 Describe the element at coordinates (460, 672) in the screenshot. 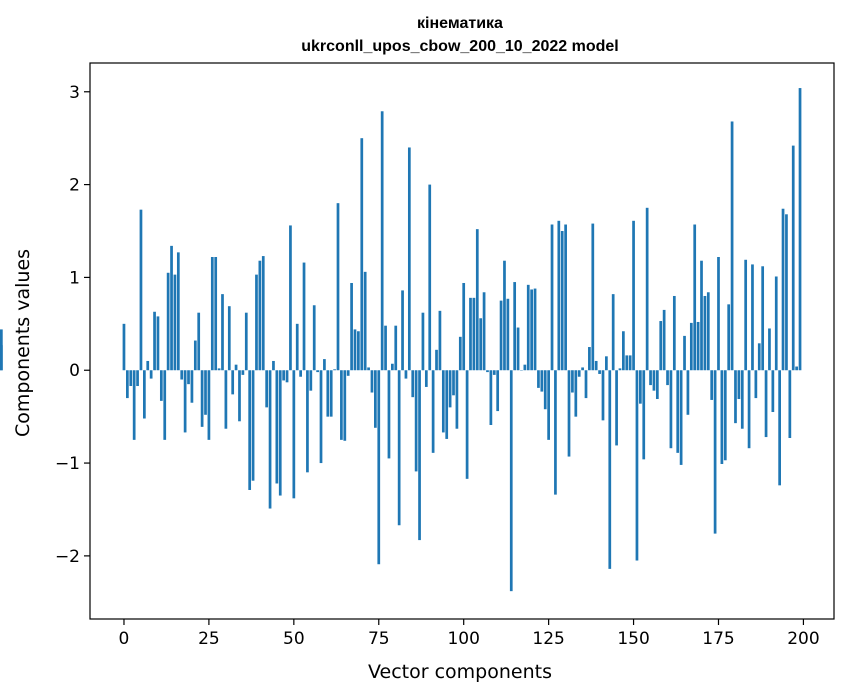

I see `x-axis-label: Vector components` at that location.